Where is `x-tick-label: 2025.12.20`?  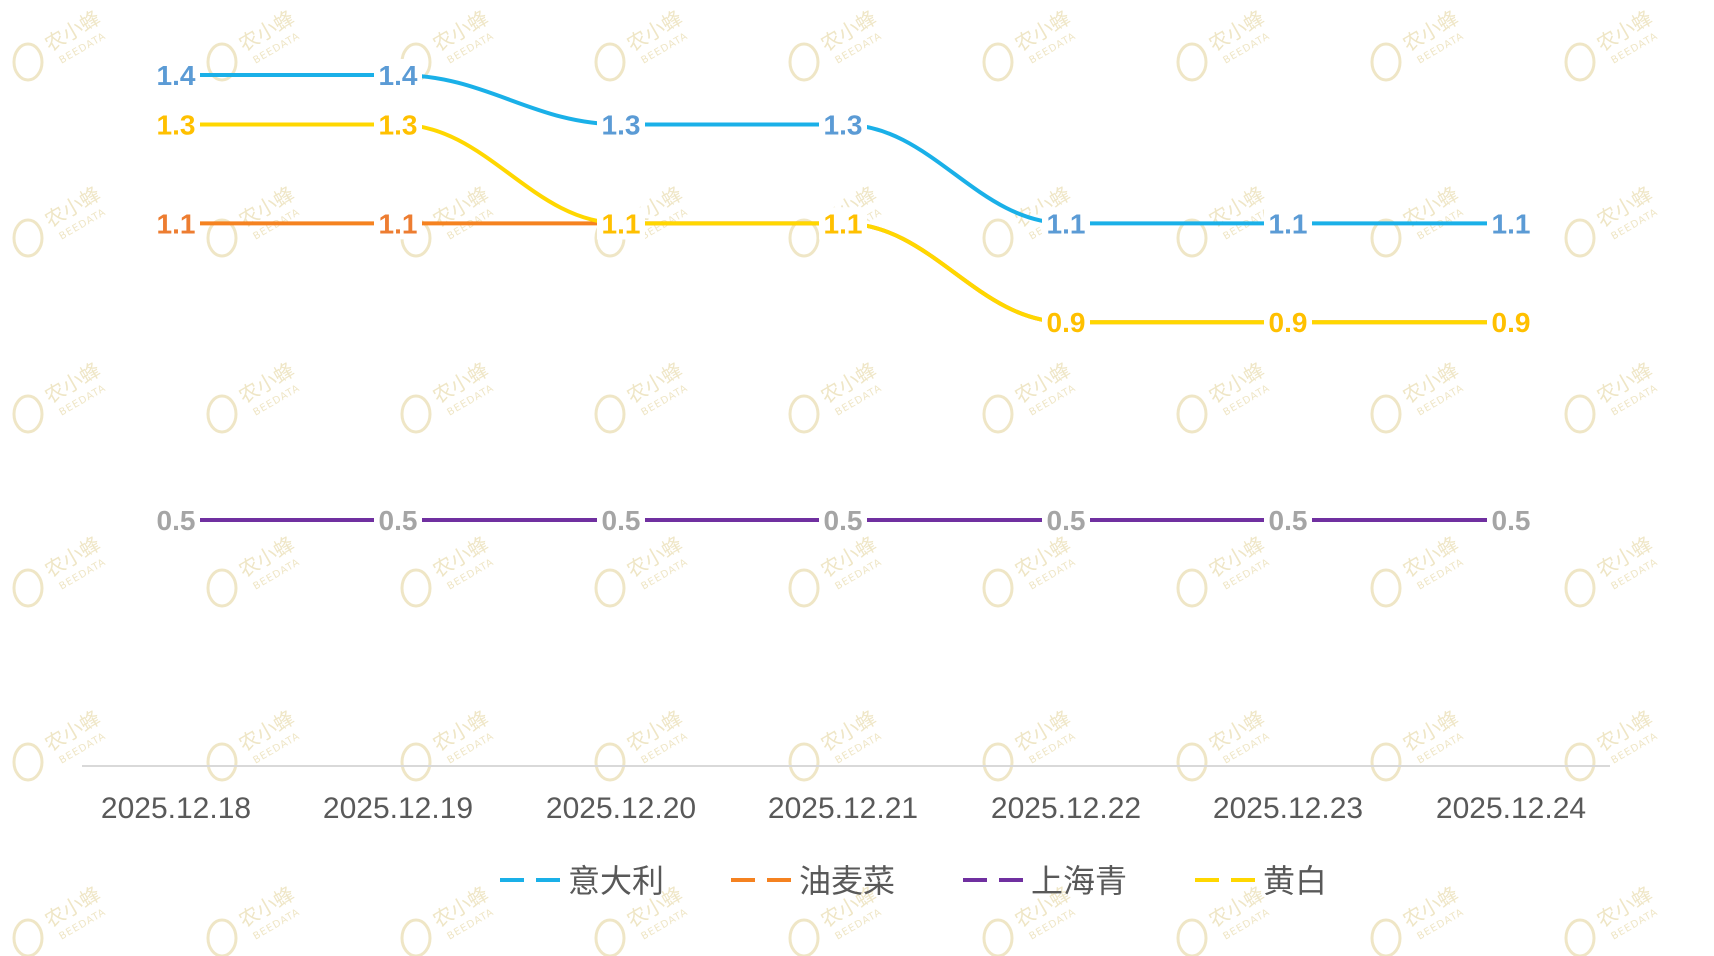
x-tick-label: 2025.12.20 is located at coordinates (621, 808).